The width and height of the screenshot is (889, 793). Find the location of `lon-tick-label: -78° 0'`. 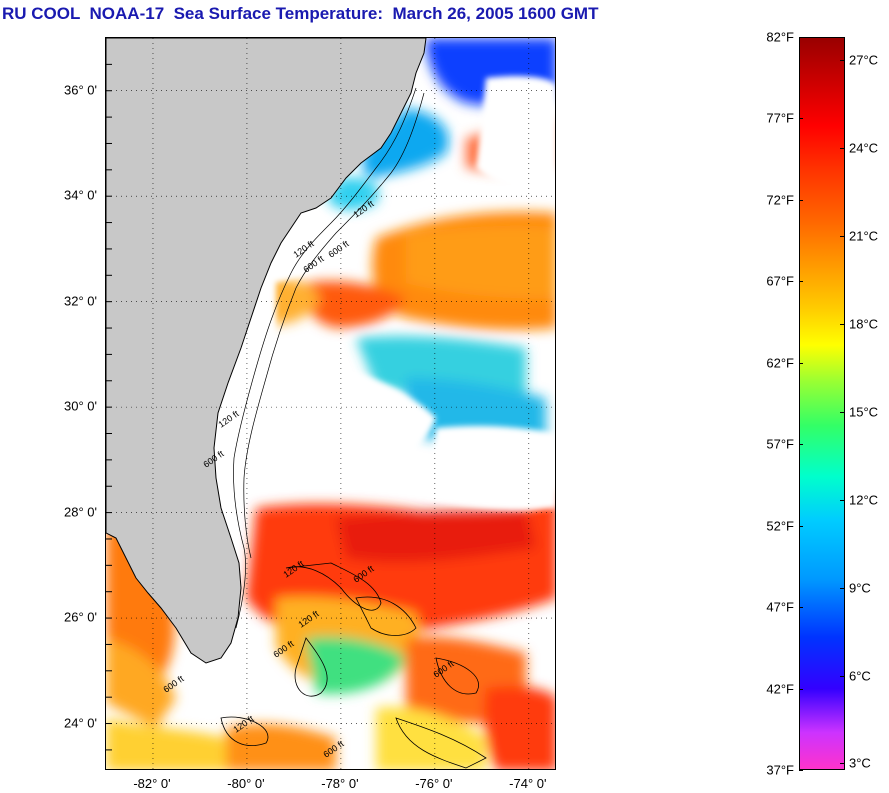

lon-tick-label: -78° 0' is located at coordinates (340, 783).